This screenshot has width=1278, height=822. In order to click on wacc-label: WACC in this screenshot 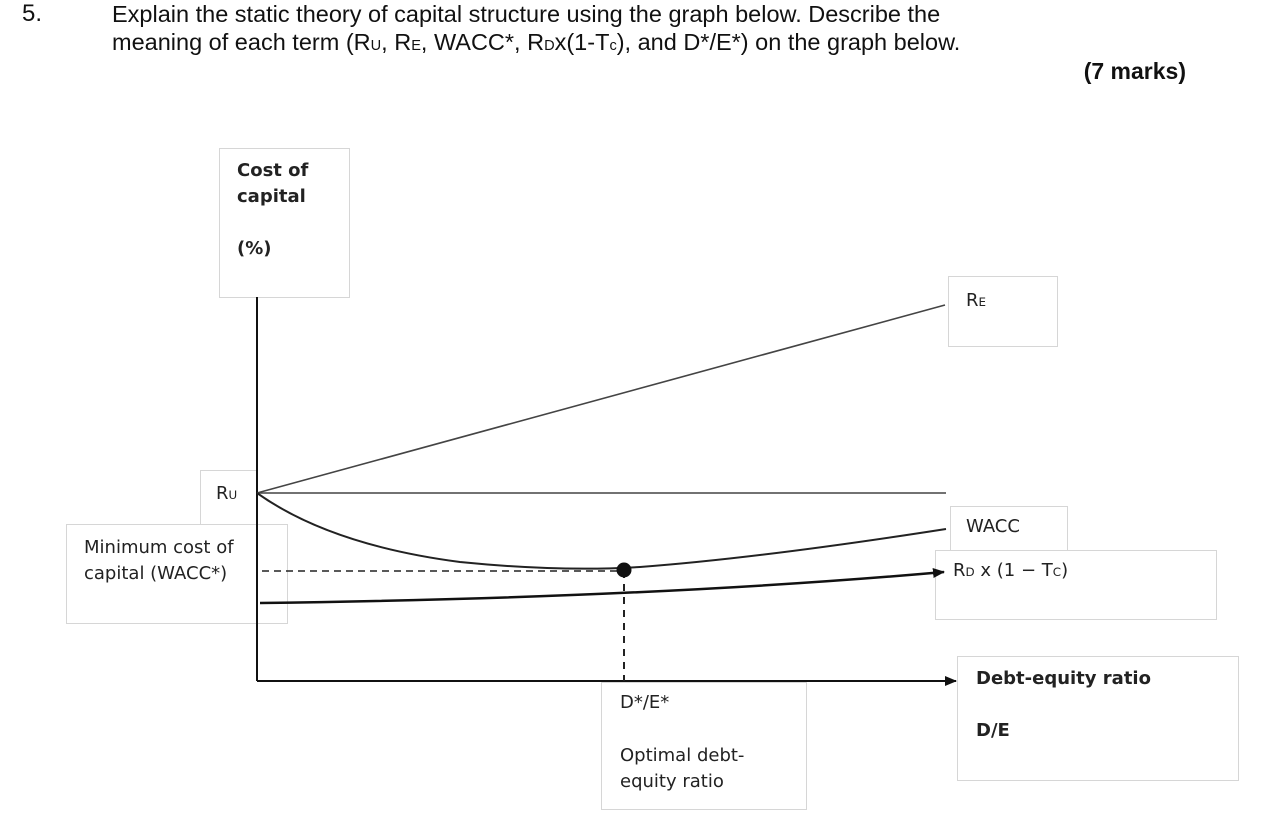, I will do `click(993, 526)`.